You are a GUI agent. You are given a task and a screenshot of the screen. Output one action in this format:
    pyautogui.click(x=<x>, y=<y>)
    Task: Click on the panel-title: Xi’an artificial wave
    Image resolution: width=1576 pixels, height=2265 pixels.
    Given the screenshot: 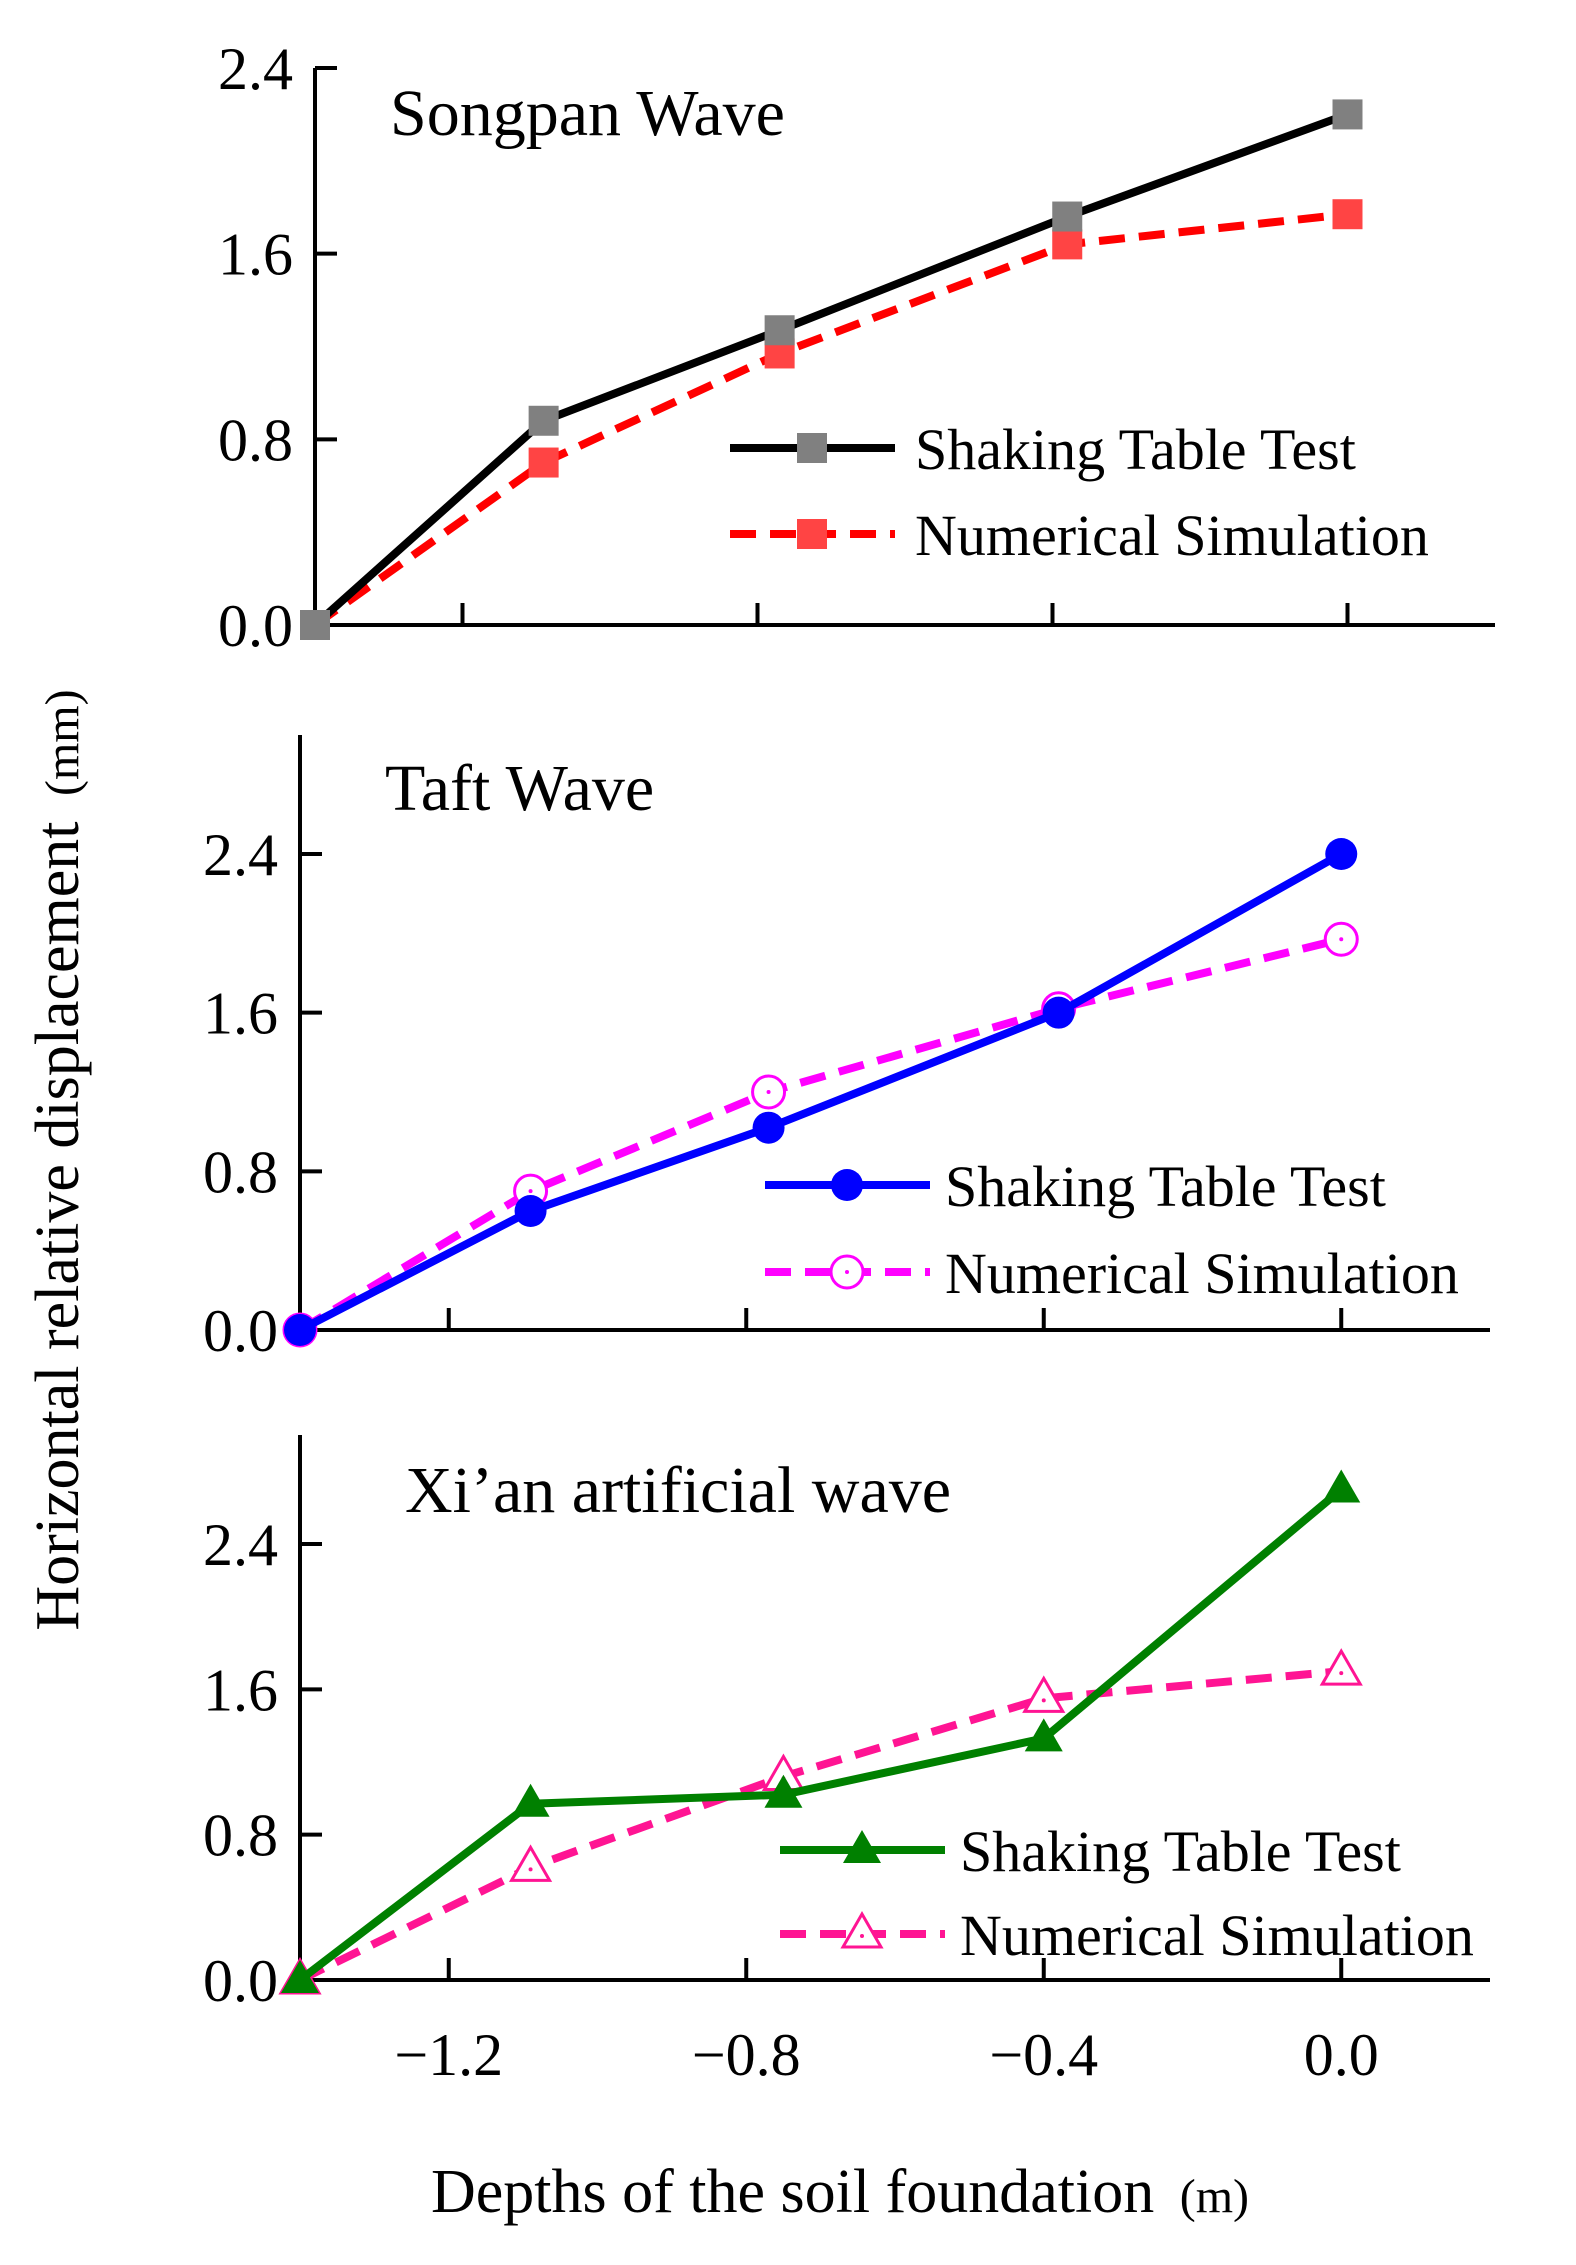 What is the action you would take?
    pyautogui.click(x=678, y=1490)
    